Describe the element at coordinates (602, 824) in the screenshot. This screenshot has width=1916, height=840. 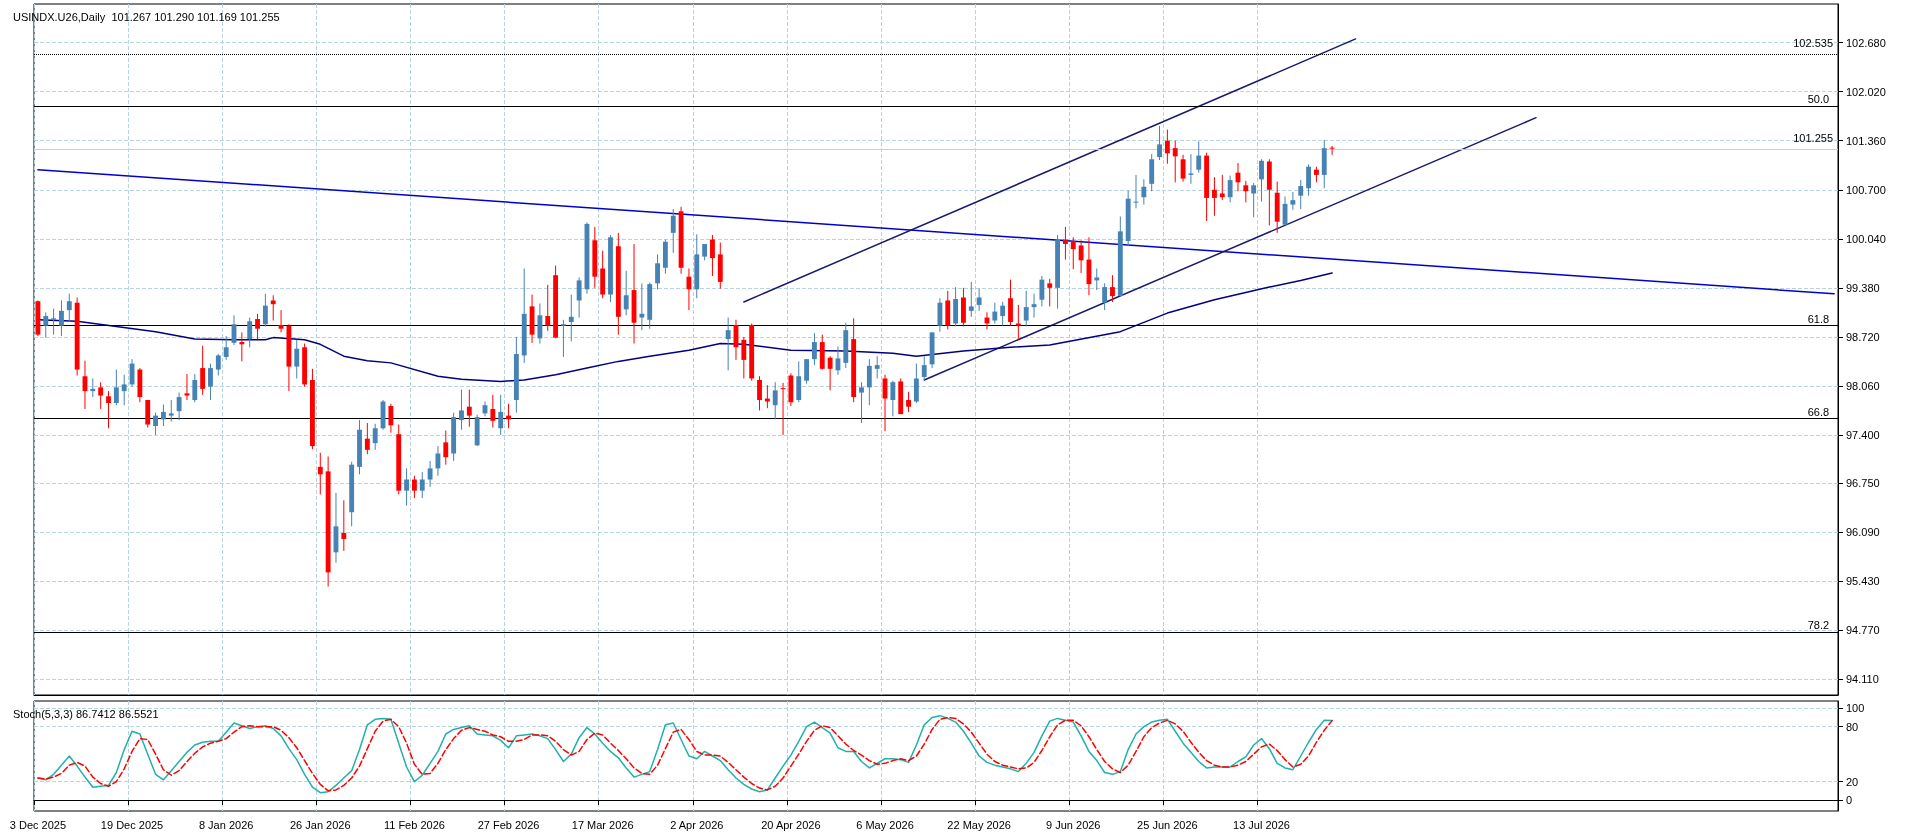
I see `x-tick-label: 17 Mar 2026` at that location.